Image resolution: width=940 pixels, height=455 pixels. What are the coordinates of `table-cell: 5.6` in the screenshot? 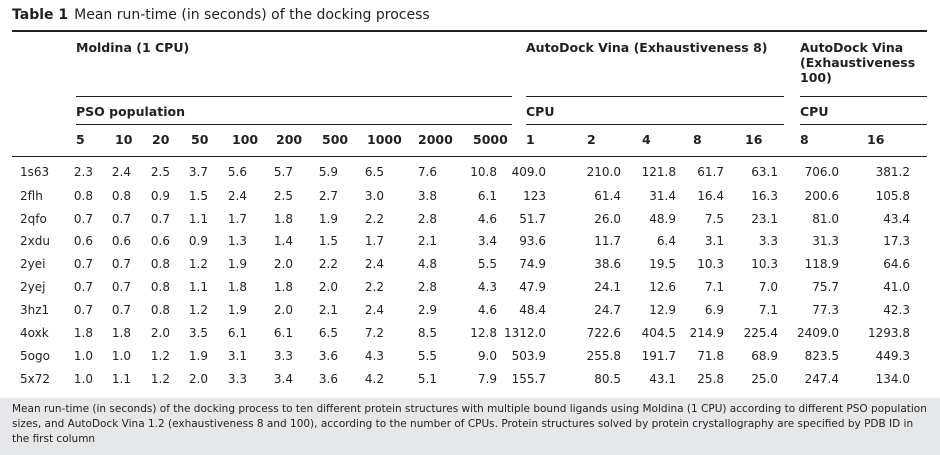 It's located at (237, 172).